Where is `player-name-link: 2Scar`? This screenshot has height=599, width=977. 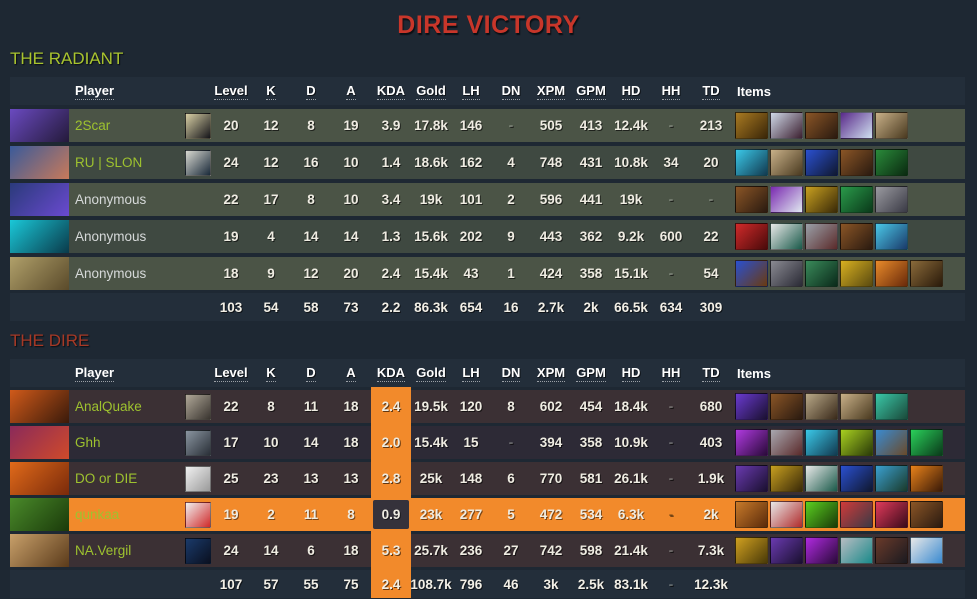
player-name-link: 2Scar is located at coordinates (93, 125).